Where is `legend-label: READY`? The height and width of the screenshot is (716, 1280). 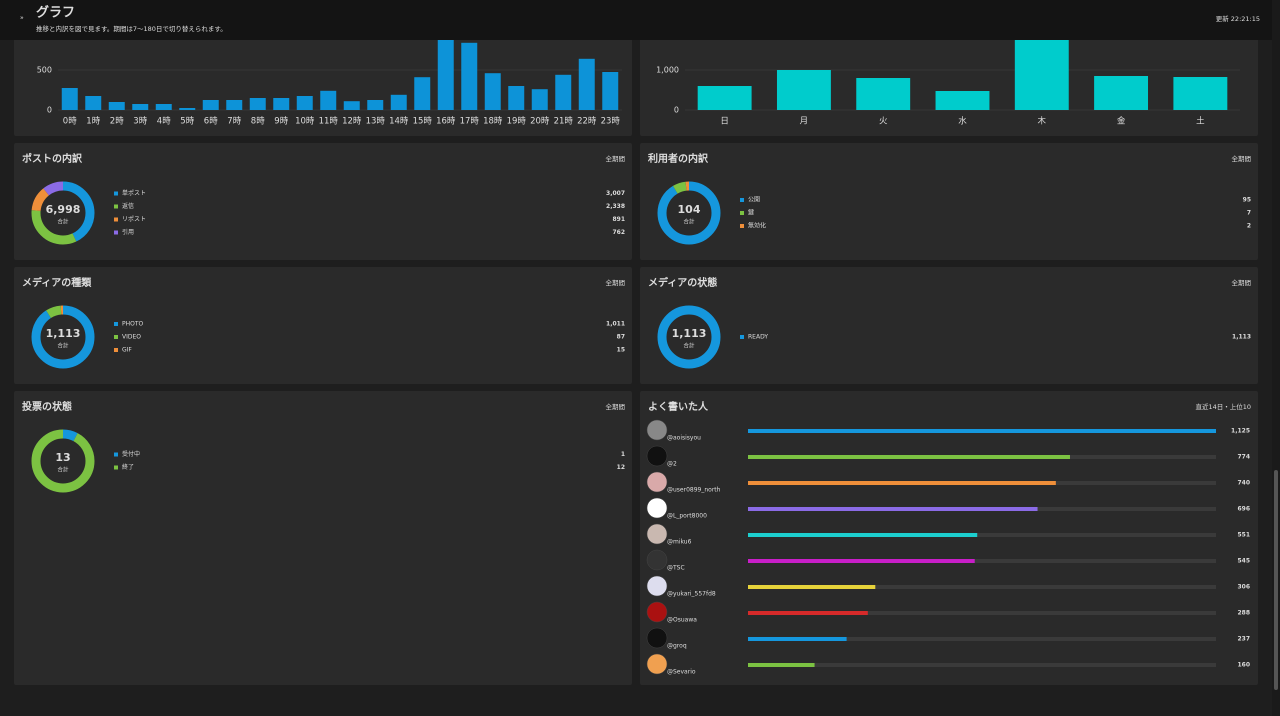
legend-label: READY is located at coordinates (758, 337).